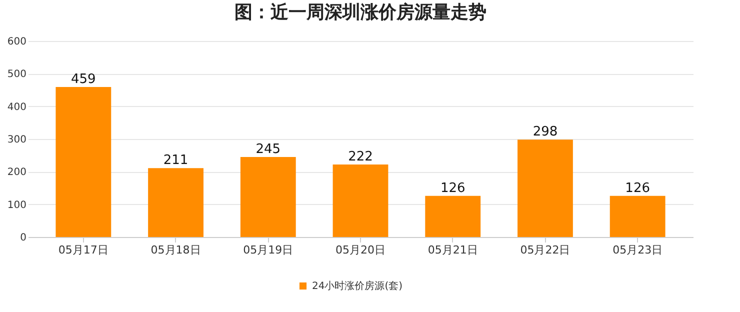 This screenshot has height=312, width=740. Describe the element at coordinates (361, 250) in the screenshot. I see `x-tick-label: 05月20日` at that location.